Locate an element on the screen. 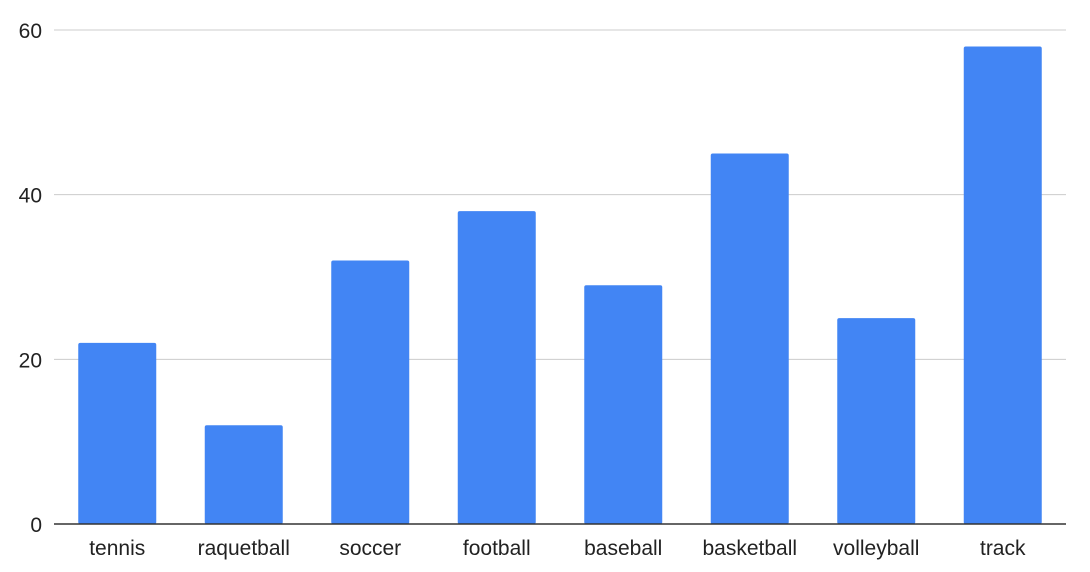 This screenshot has width=1090, height=572. x-tick-label-volleyball: volleyball is located at coordinates (876, 548).